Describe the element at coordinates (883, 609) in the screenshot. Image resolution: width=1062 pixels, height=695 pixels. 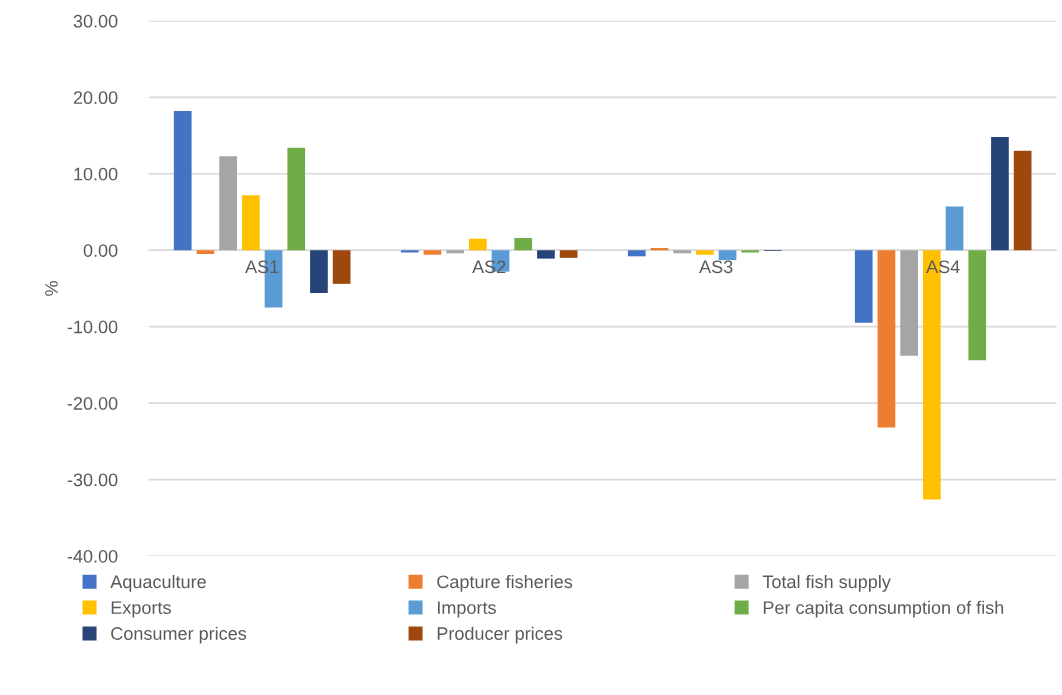
I see `legend-label: Per capita consumption of fish` at that location.